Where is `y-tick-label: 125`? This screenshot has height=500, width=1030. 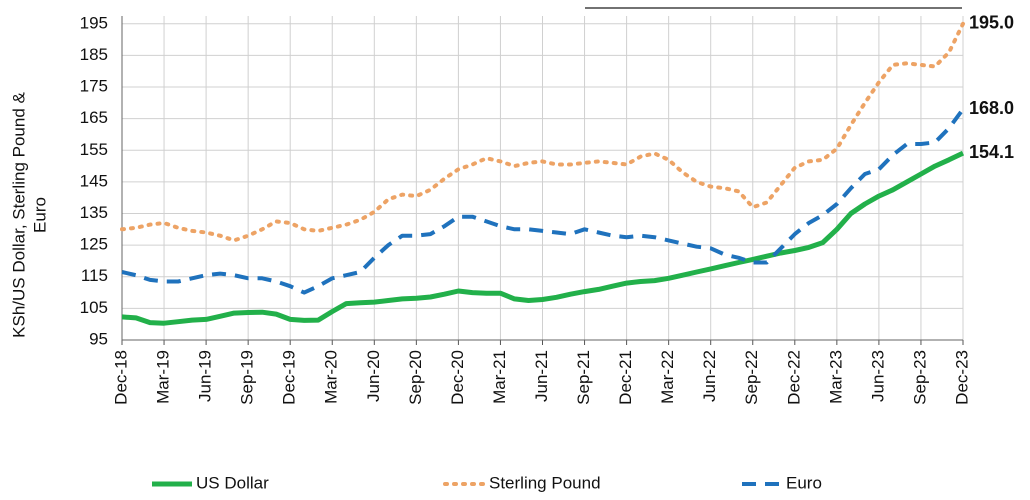 y-tick-label: 125 is located at coordinates (94, 244).